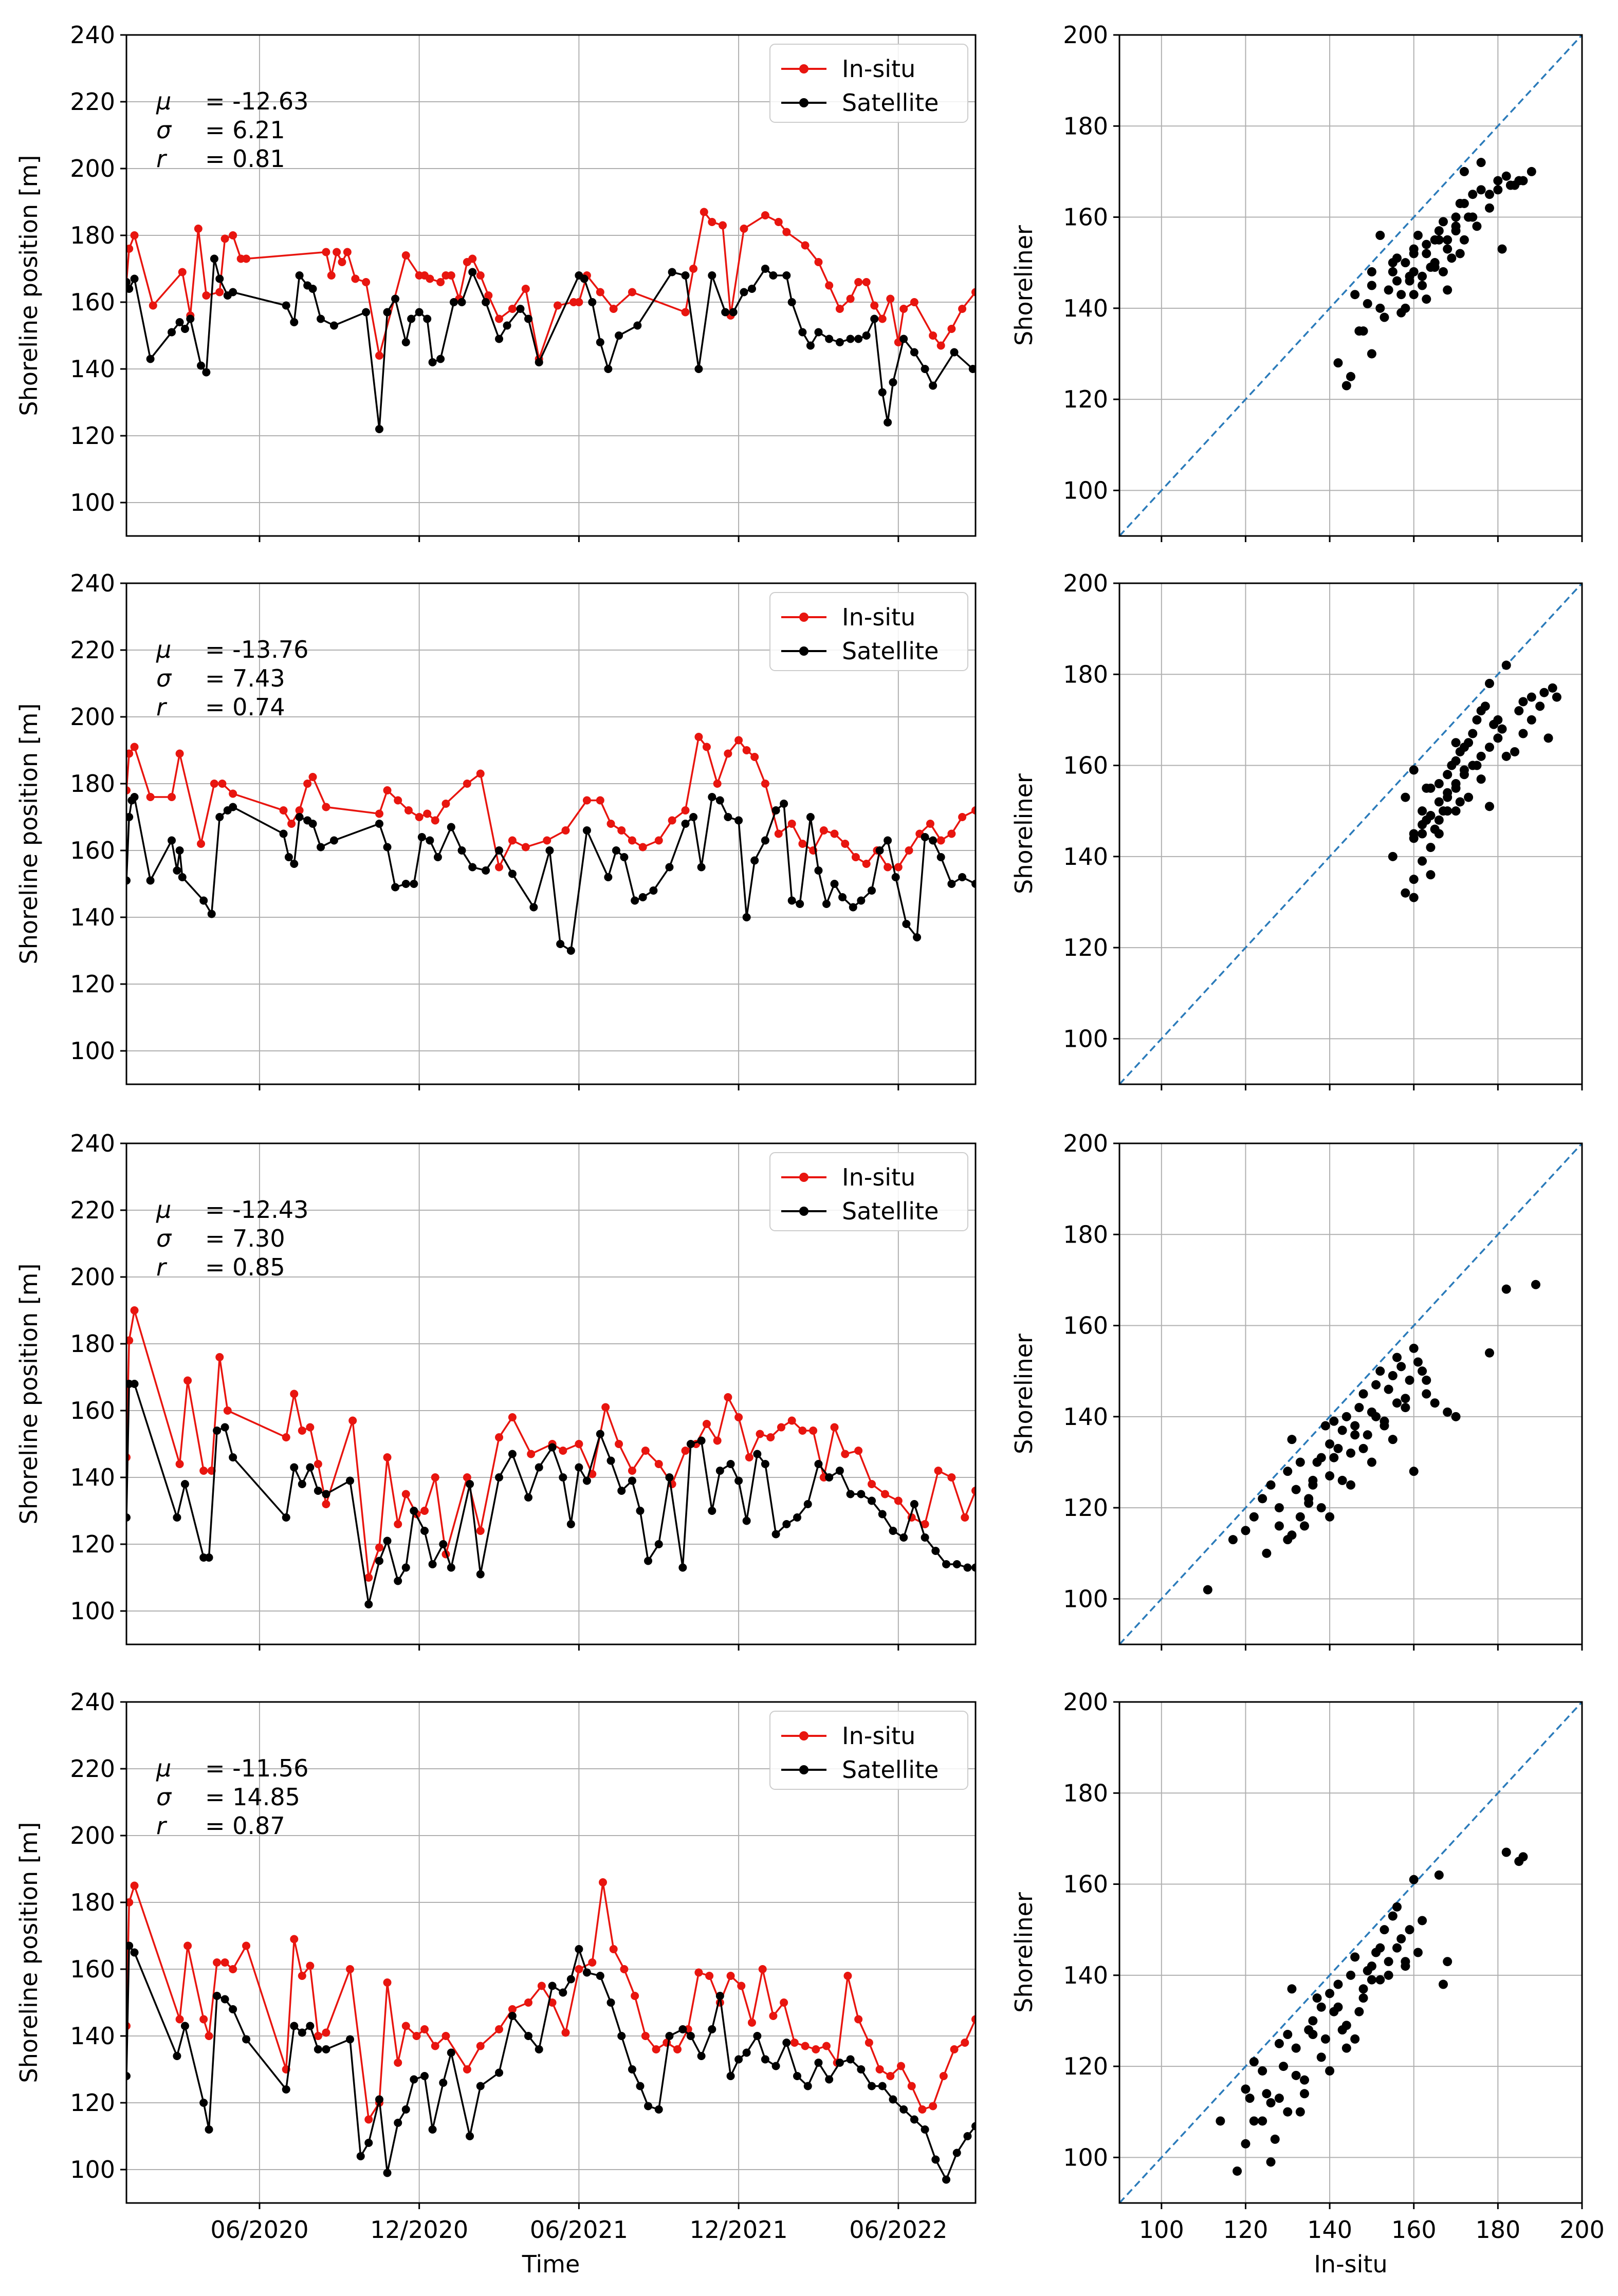 The width and height of the screenshot is (1618, 2296). I want to click on y-tick-label: 160, so click(92, 1969).